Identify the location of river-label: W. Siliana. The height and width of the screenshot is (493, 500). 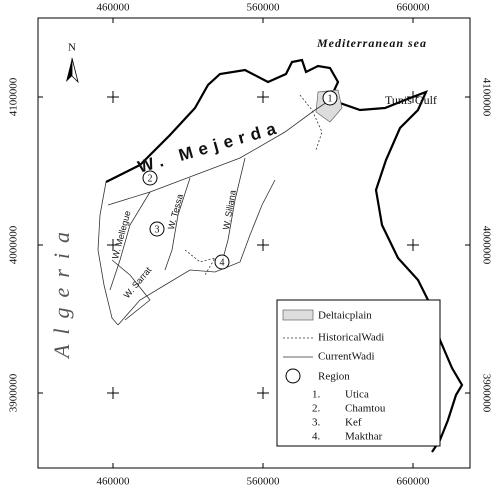
(229, 209).